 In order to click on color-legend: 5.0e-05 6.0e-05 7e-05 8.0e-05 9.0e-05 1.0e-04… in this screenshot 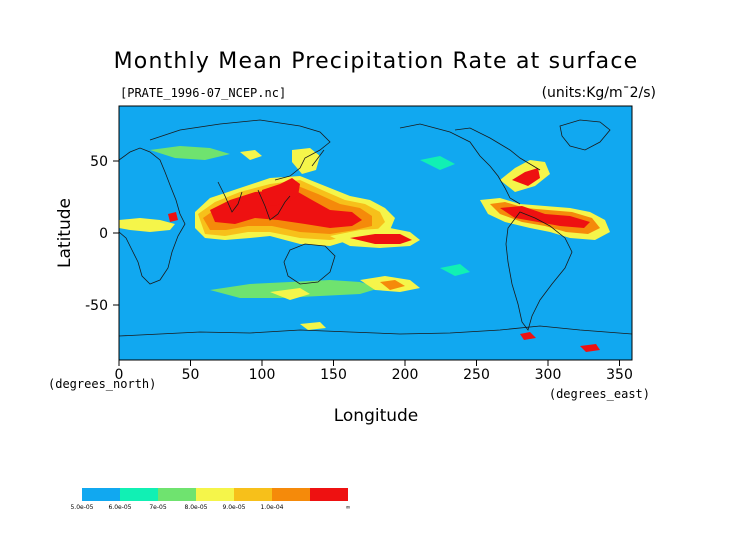, I will do `click(210, 499)`.